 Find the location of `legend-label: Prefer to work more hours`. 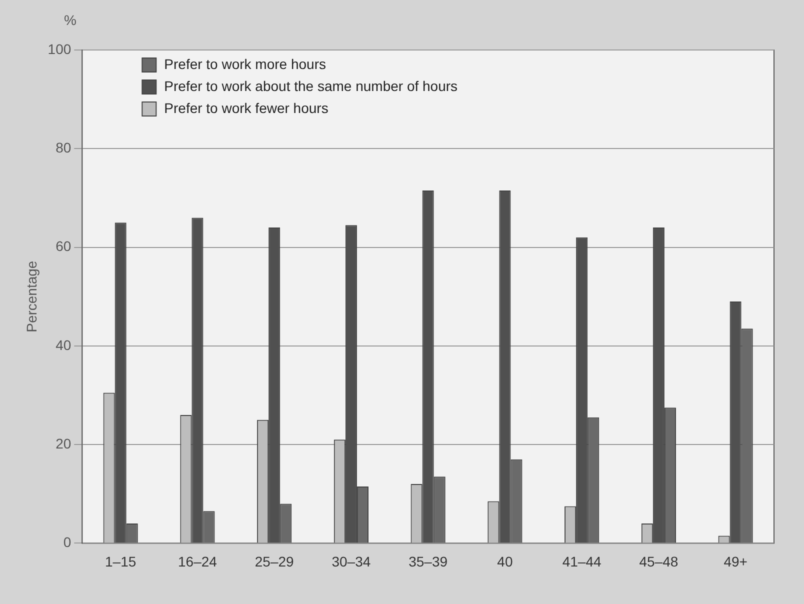

legend-label: Prefer to work more hours is located at coordinates (245, 64).